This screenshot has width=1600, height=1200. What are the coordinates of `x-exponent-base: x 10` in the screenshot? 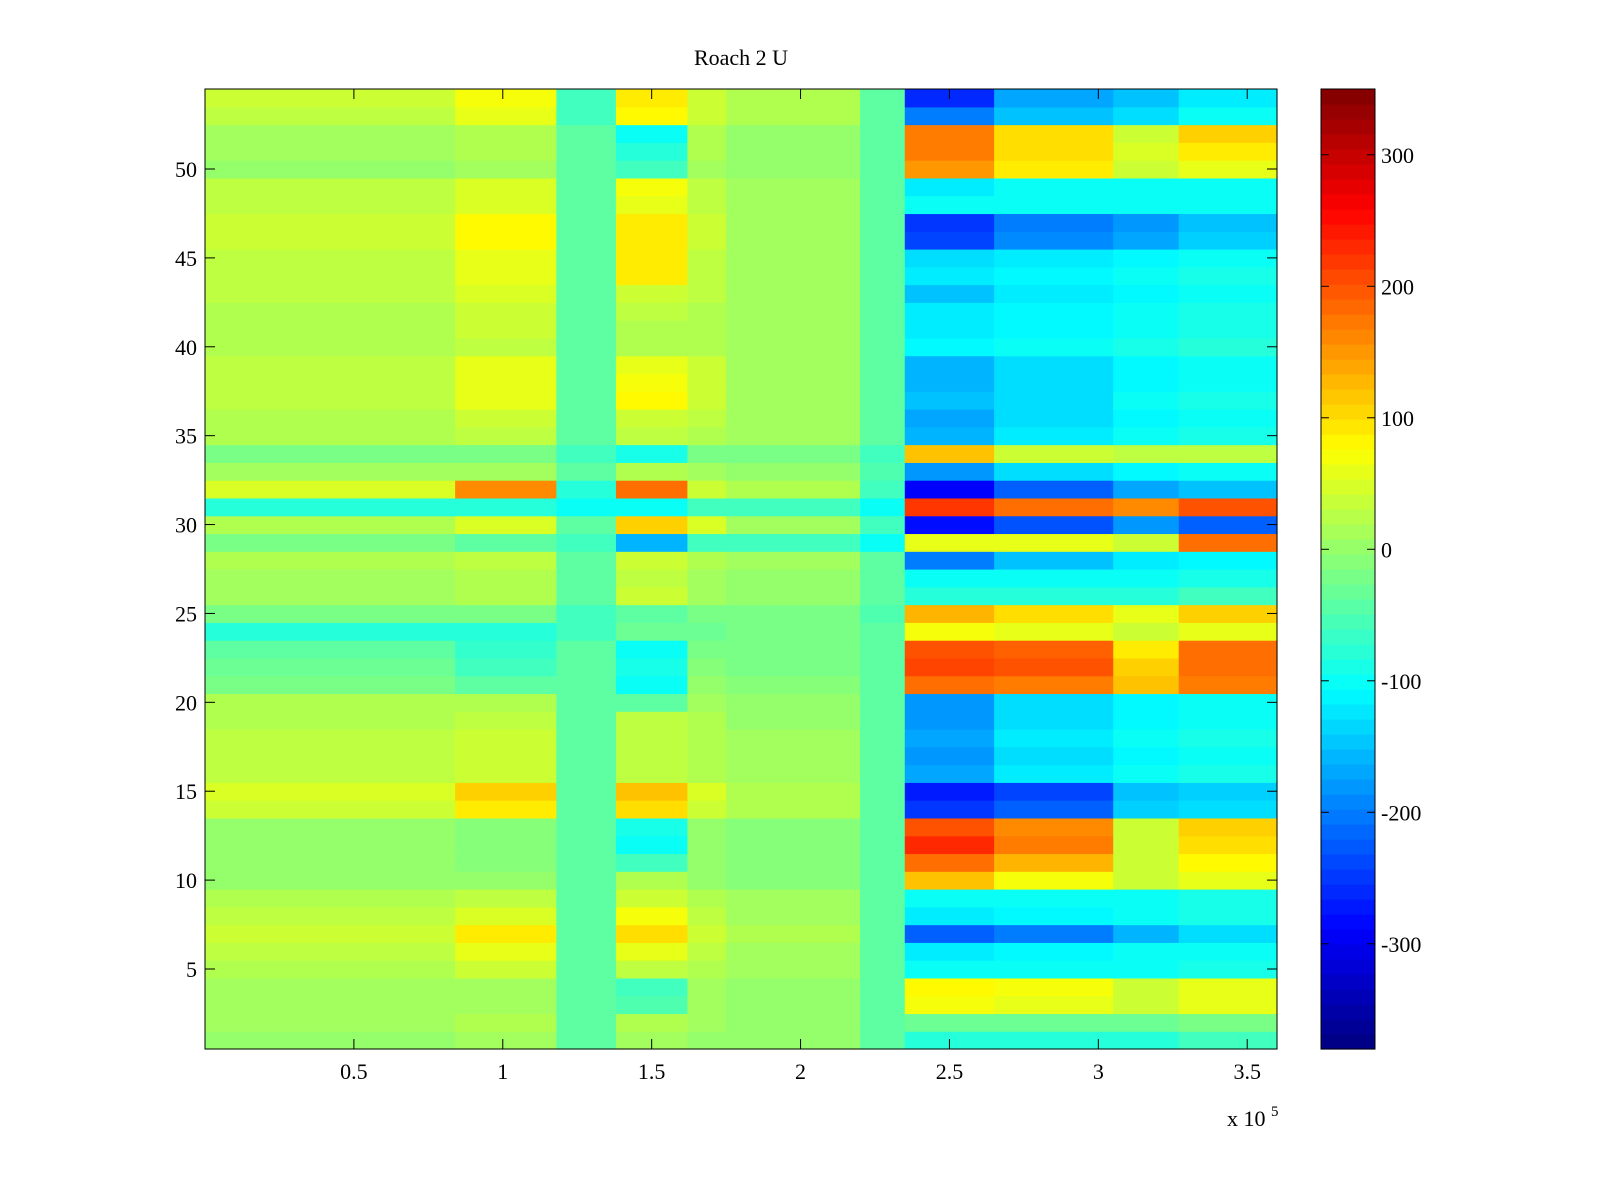 It's located at (1246, 1118).